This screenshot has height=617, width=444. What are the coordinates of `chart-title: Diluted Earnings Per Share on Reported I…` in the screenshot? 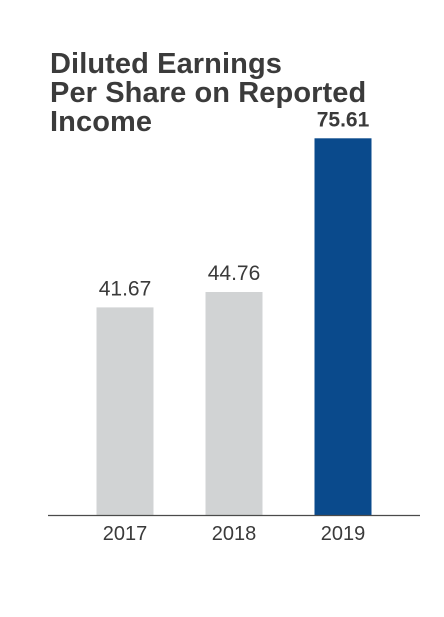 It's located at (230, 93).